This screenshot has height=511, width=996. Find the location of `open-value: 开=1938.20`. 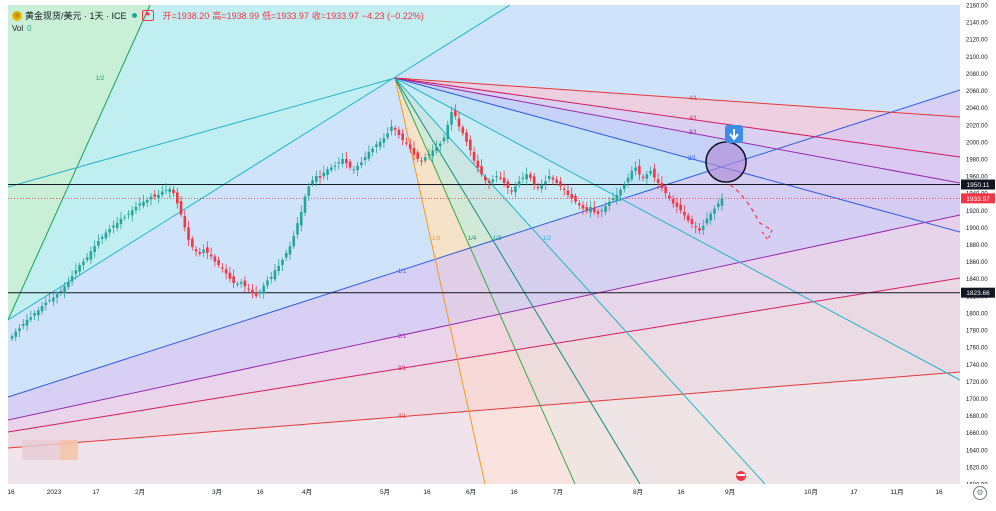

open-value: 开=1938.20 is located at coordinates (186, 16).